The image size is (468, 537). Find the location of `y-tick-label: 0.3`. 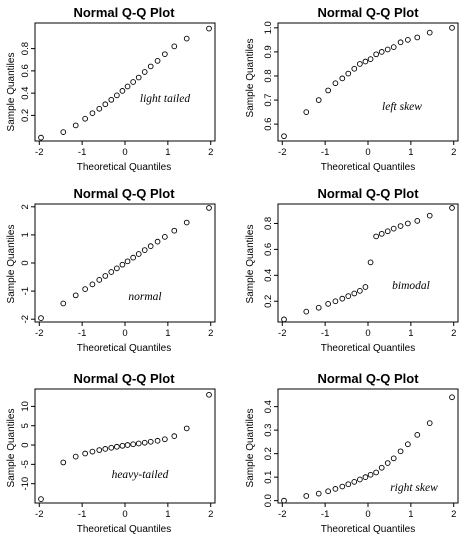

y-tick-label: 0.3 is located at coordinates (268, 430).